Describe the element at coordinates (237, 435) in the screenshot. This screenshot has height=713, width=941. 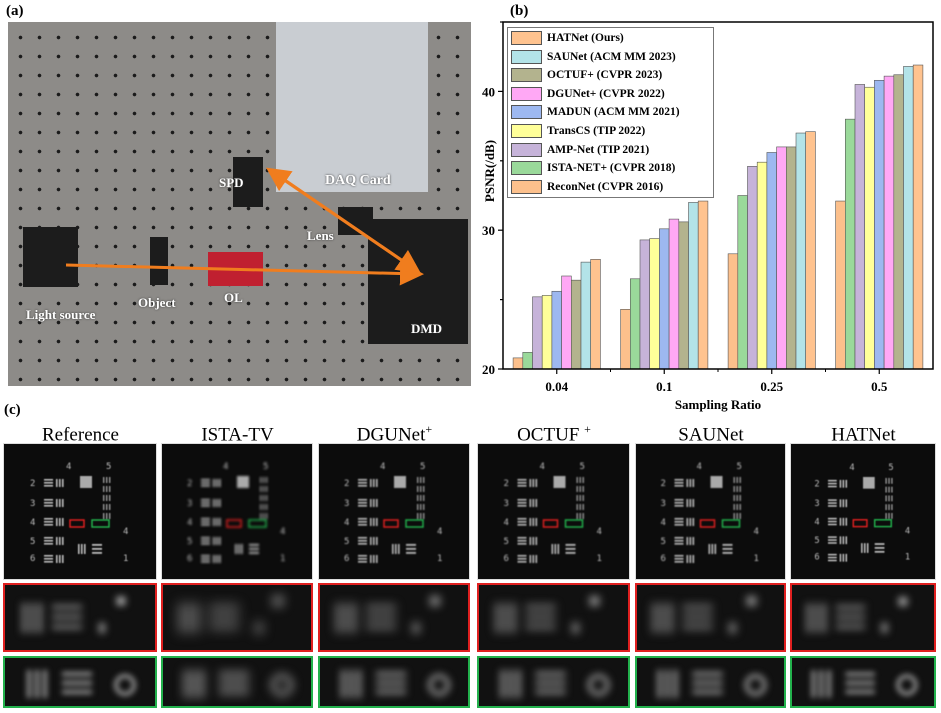
I see `method-name: ISTA-TV` at that location.